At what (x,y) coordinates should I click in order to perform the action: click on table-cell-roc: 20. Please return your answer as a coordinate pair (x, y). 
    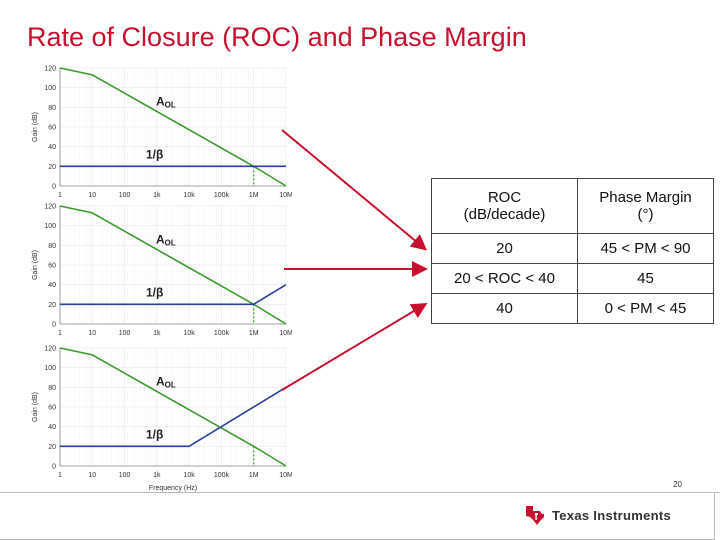
    Looking at the image, I should click on (504, 248).